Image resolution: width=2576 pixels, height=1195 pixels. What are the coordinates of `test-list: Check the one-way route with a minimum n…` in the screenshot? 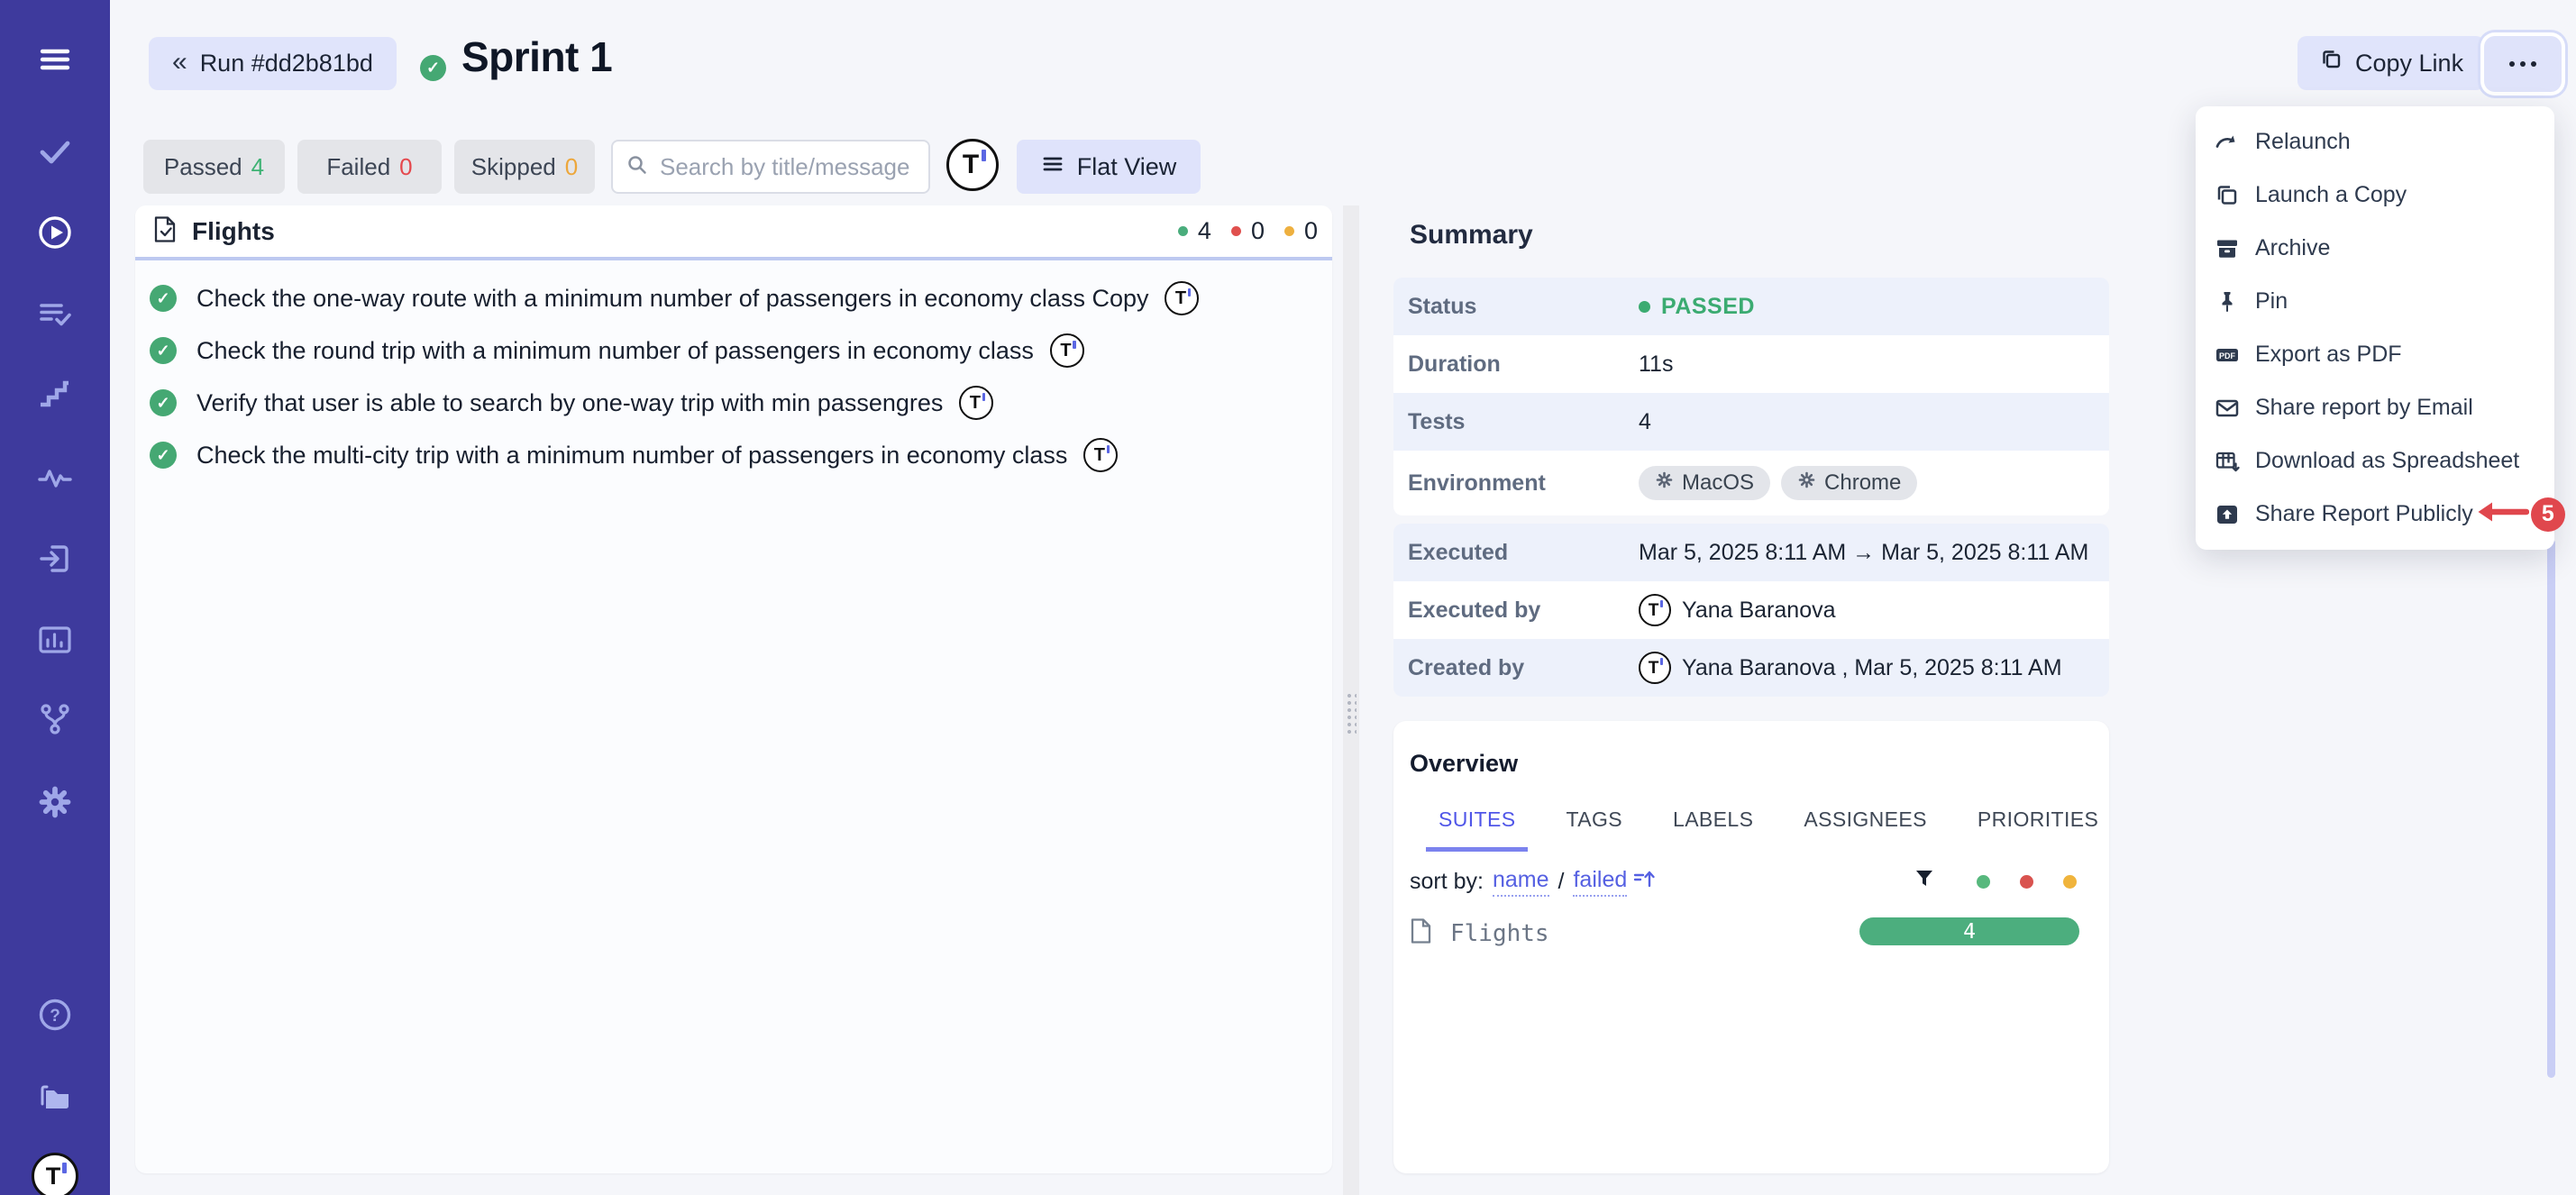 It's located at (733, 370).